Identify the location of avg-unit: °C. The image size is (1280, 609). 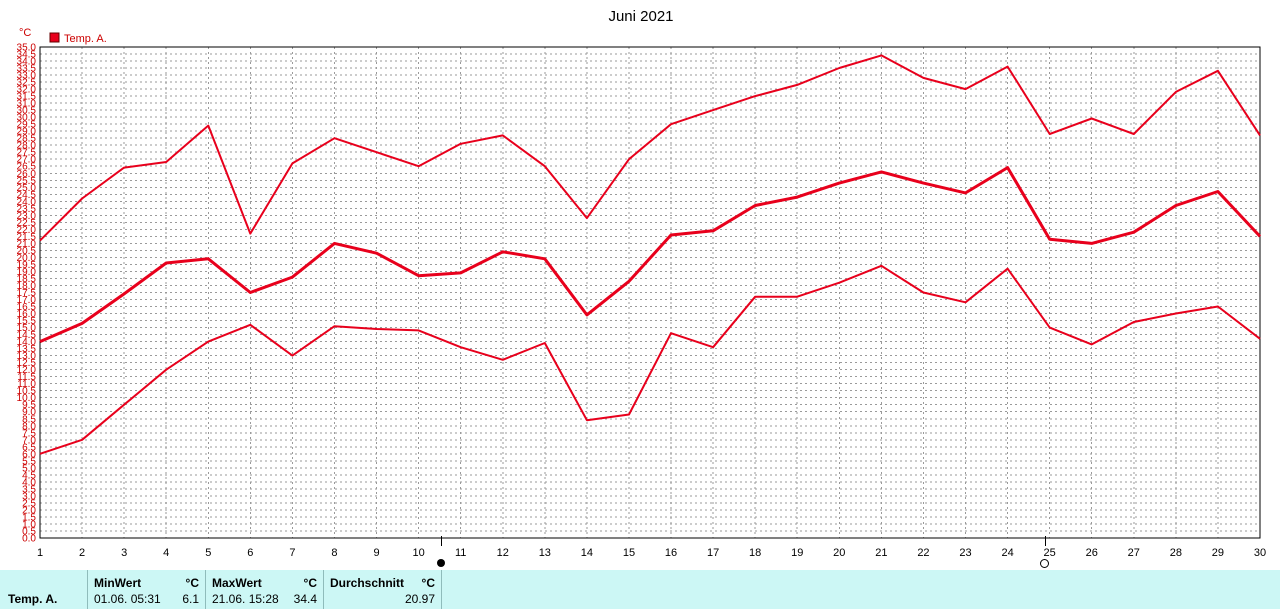
(428, 583).